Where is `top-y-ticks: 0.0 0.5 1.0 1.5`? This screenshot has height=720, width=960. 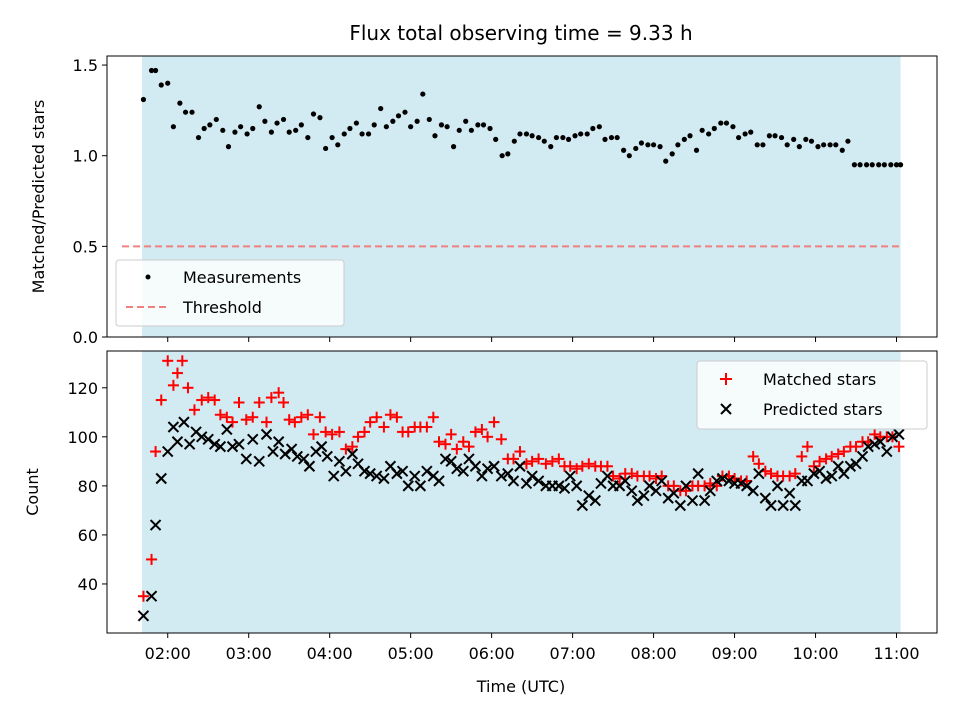
top-y-ticks: 0.0 0.5 1.0 1.5 is located at coordinates (90, 201).